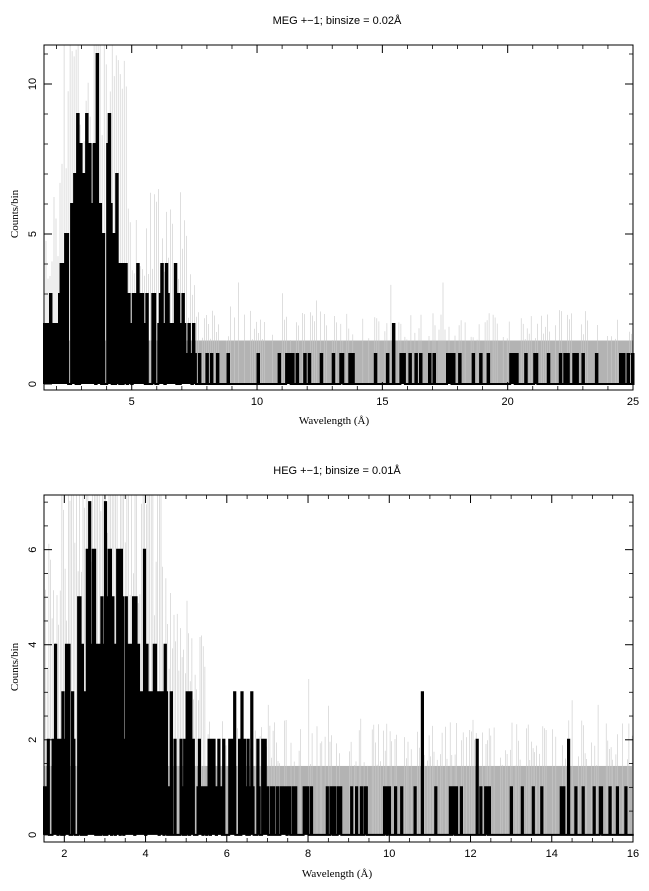 Image resolution: width=649 pixels, height=891 pixels. I want to click on x-tick-label: 25, so click(633, 402).